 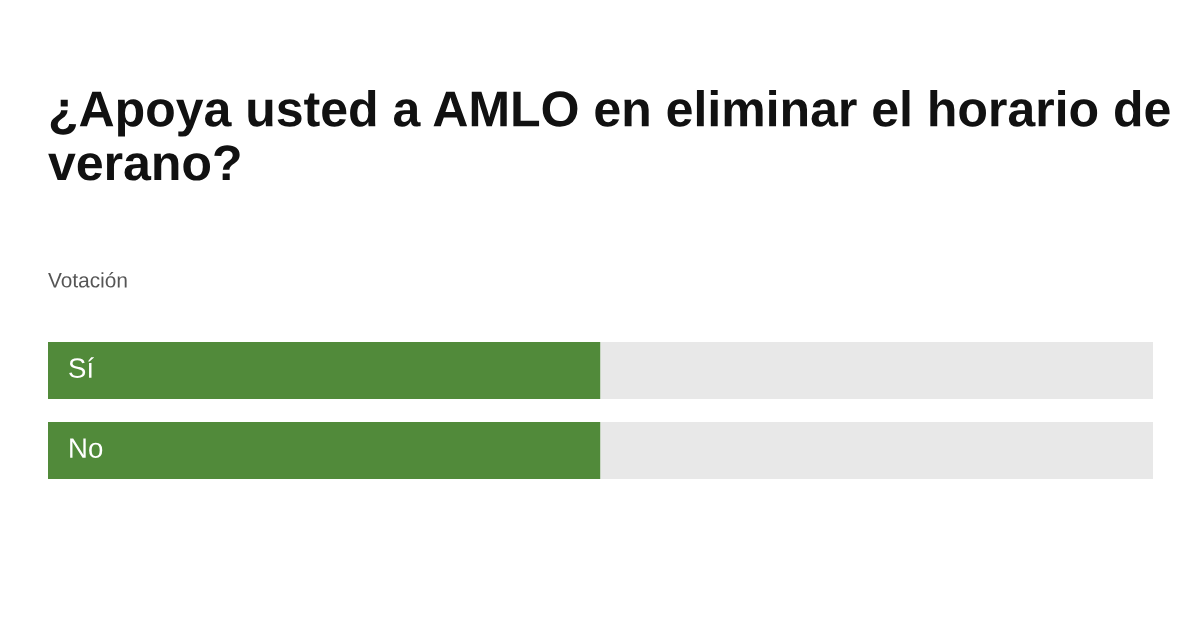 What do you see at coordinates (609, 135) in the screenshot?
I see `chart-title: ¿Apoya usted a AMLO en eliminar el horario de verano?` at bounding box center [609, 135].